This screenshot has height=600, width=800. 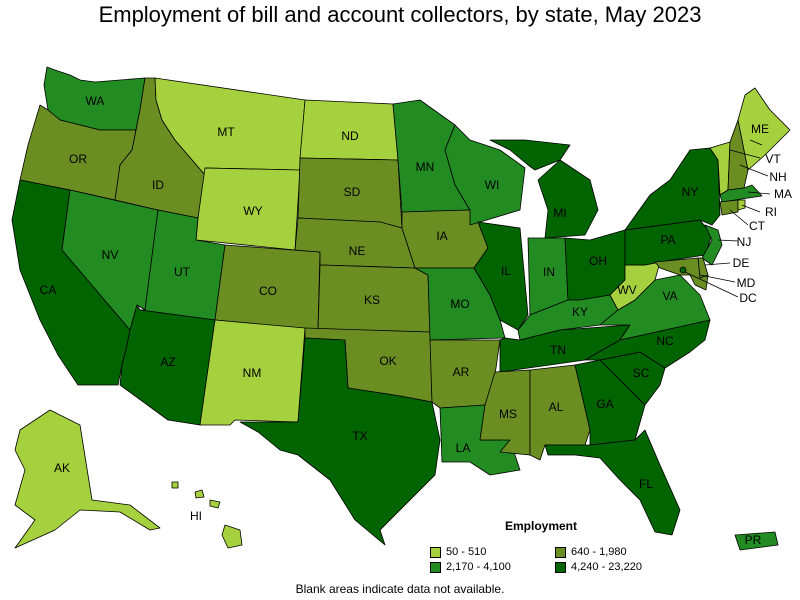 What do you see at coordinates (387, 361) in the screenshot?
I see `state-label-OK: OK` at bounding box center [387, 361].